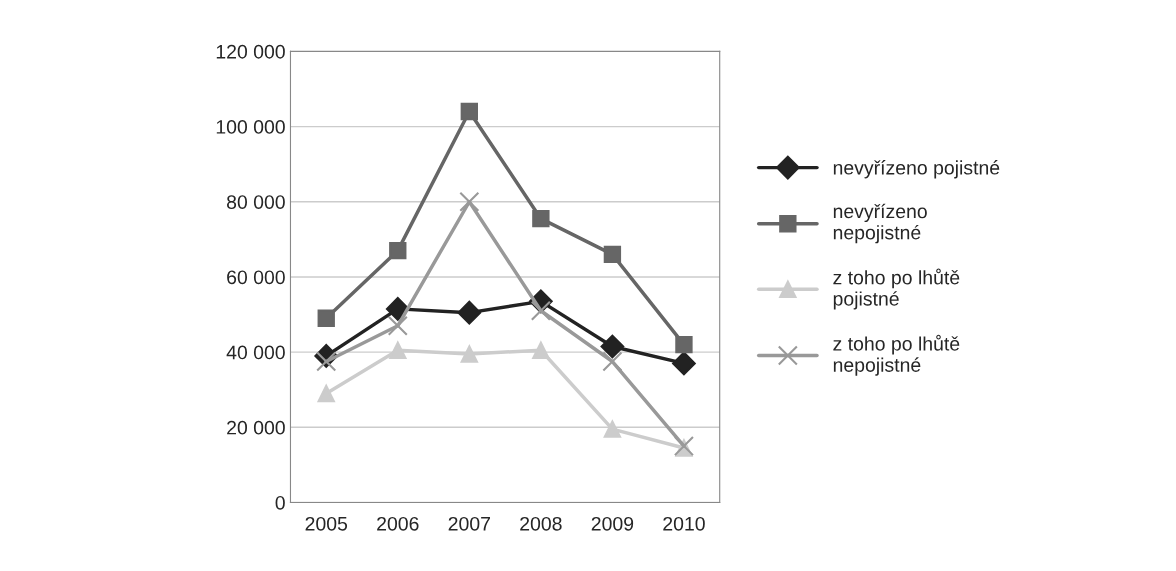 The image size is (1176, 571). What do you see at coordinates (469, 523) in the screenshot?
I see `x-tick-label: 2007` at bounding box center [469, 523].